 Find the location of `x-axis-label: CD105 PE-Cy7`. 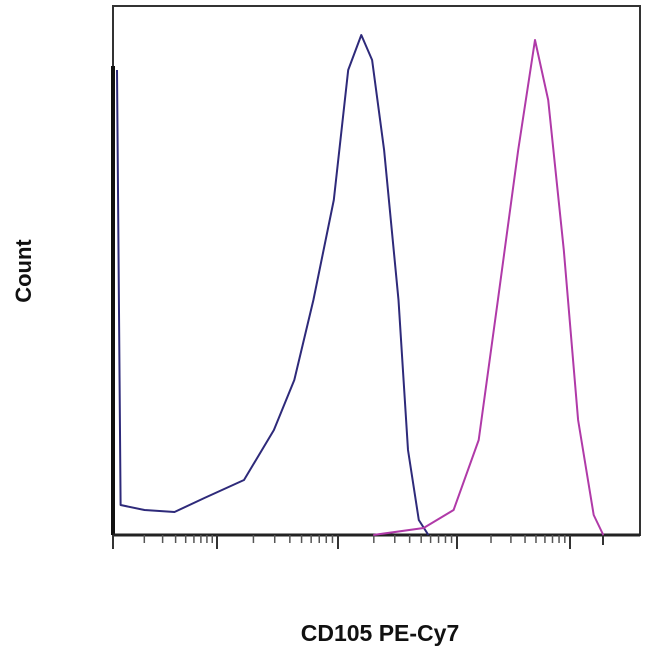

x-axis-label: CD105 PE-Cy7 is located at coordinates (380, 633).